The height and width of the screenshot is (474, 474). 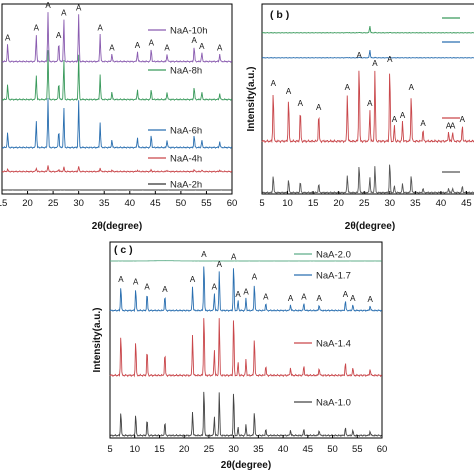 What do you see at coordinates (333, 344) in the screenshot?
I see `legend-entry: NaA-1.4` at bounding box center [333, 344].